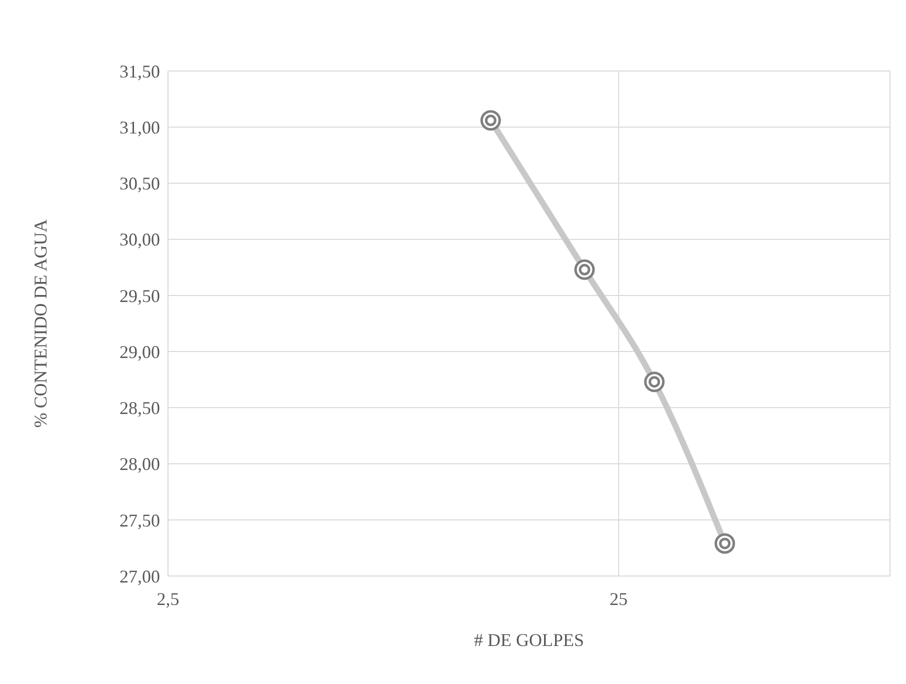 The image size is (906, 684). What do you see at coordinates (140, 408) in the screenshot?
I see `y-tick-label: 28,50` at bounding box center [140, 408].